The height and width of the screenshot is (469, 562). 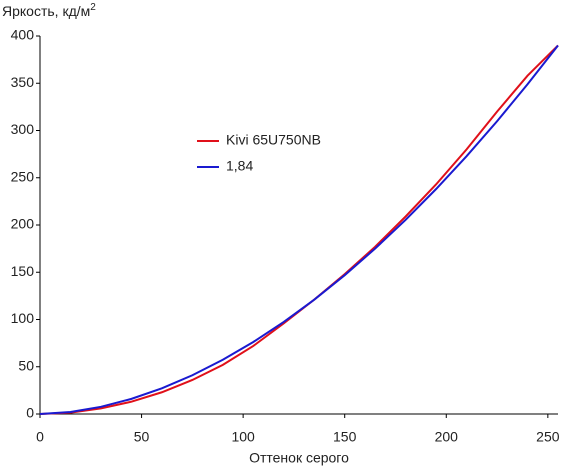 What do you see at coordinates (447, 437) in the screenshot?
I see `x-tick-label: 200` at bounding box center [447, 437].